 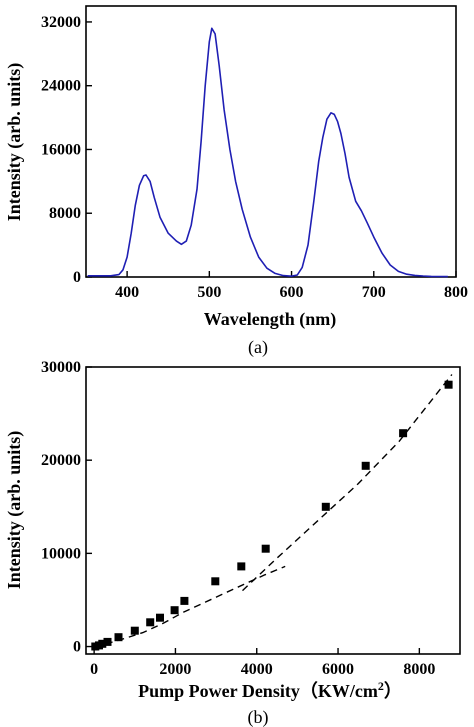 What do you see at coordinates (258, 717) in the screenshot?
I see `panel-b-label: (b)` at bounding box center [258, 717].